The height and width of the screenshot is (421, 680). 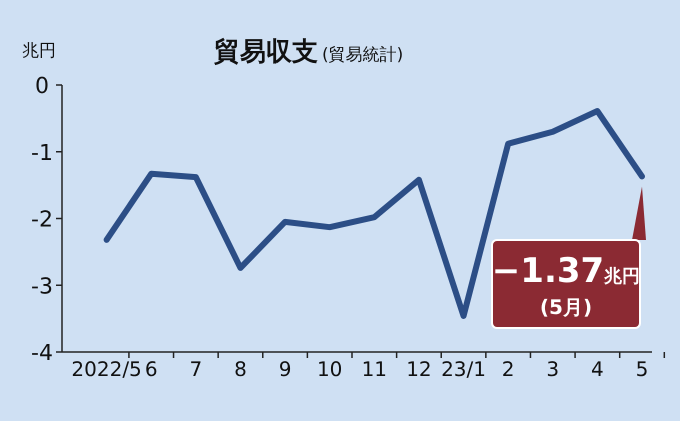 What do you see at coordinates (329, 369) in the screenshot?
I see `x-tick-label: 10` at bounding box center [329, 369].